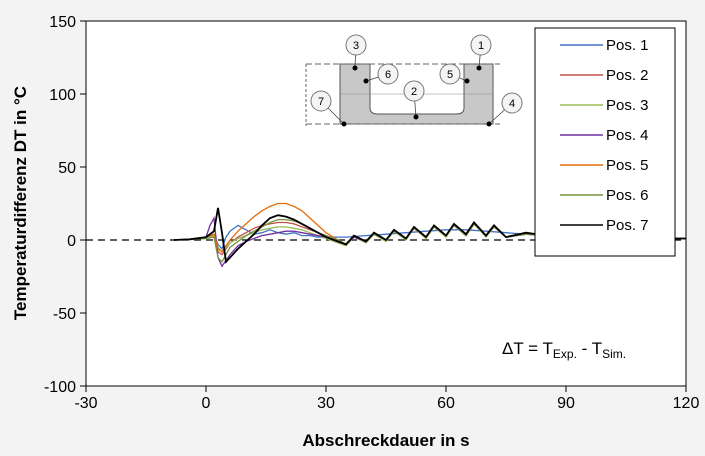  Describe the element at coordinates (627, 135) in the screenshot. I see `legend-label-pos-4: Pos. 4` at that location.